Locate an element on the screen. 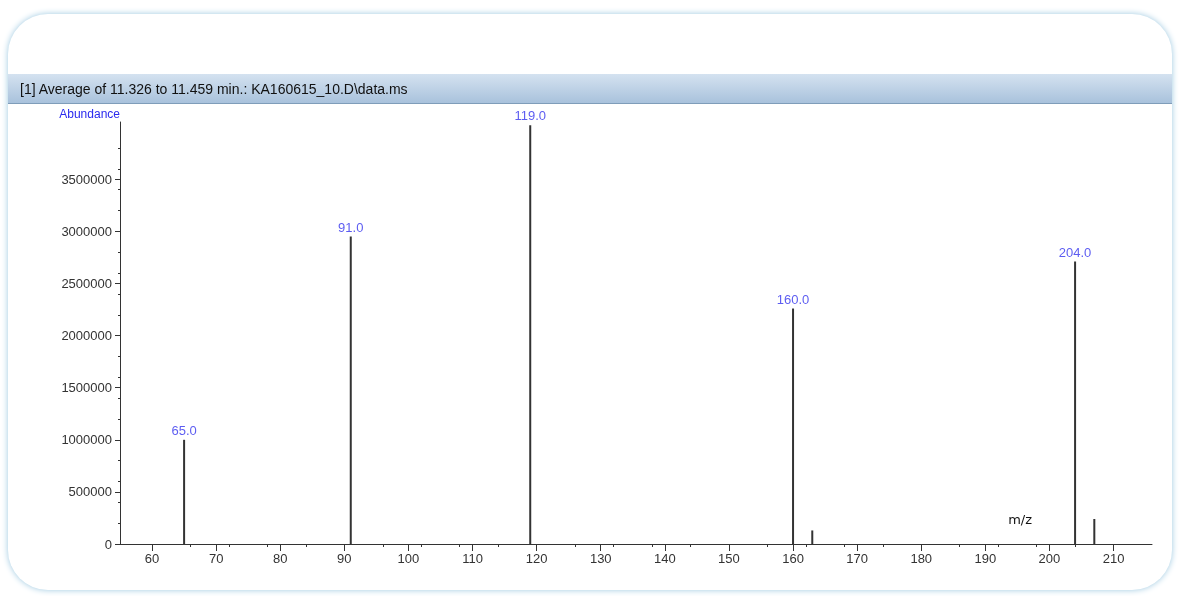 Image resolution: width=1182 pixels, height=596 pixels. annotation: 204.0 is located at coordinates (1075, 252).